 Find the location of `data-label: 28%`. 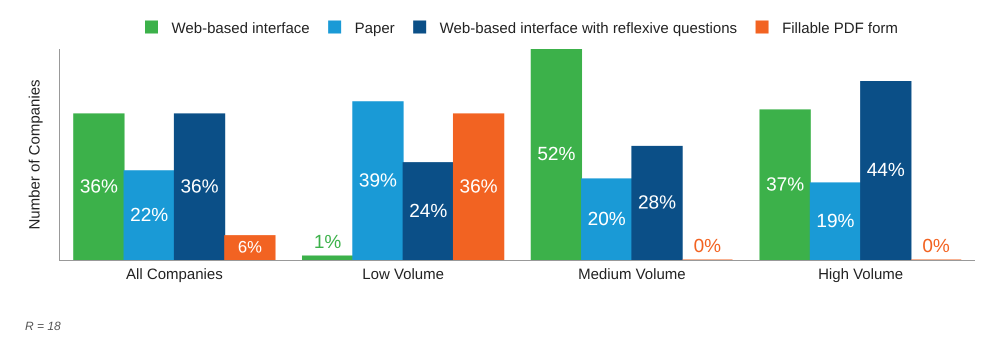

data-label: 28% is located at coordinates (657, 203).